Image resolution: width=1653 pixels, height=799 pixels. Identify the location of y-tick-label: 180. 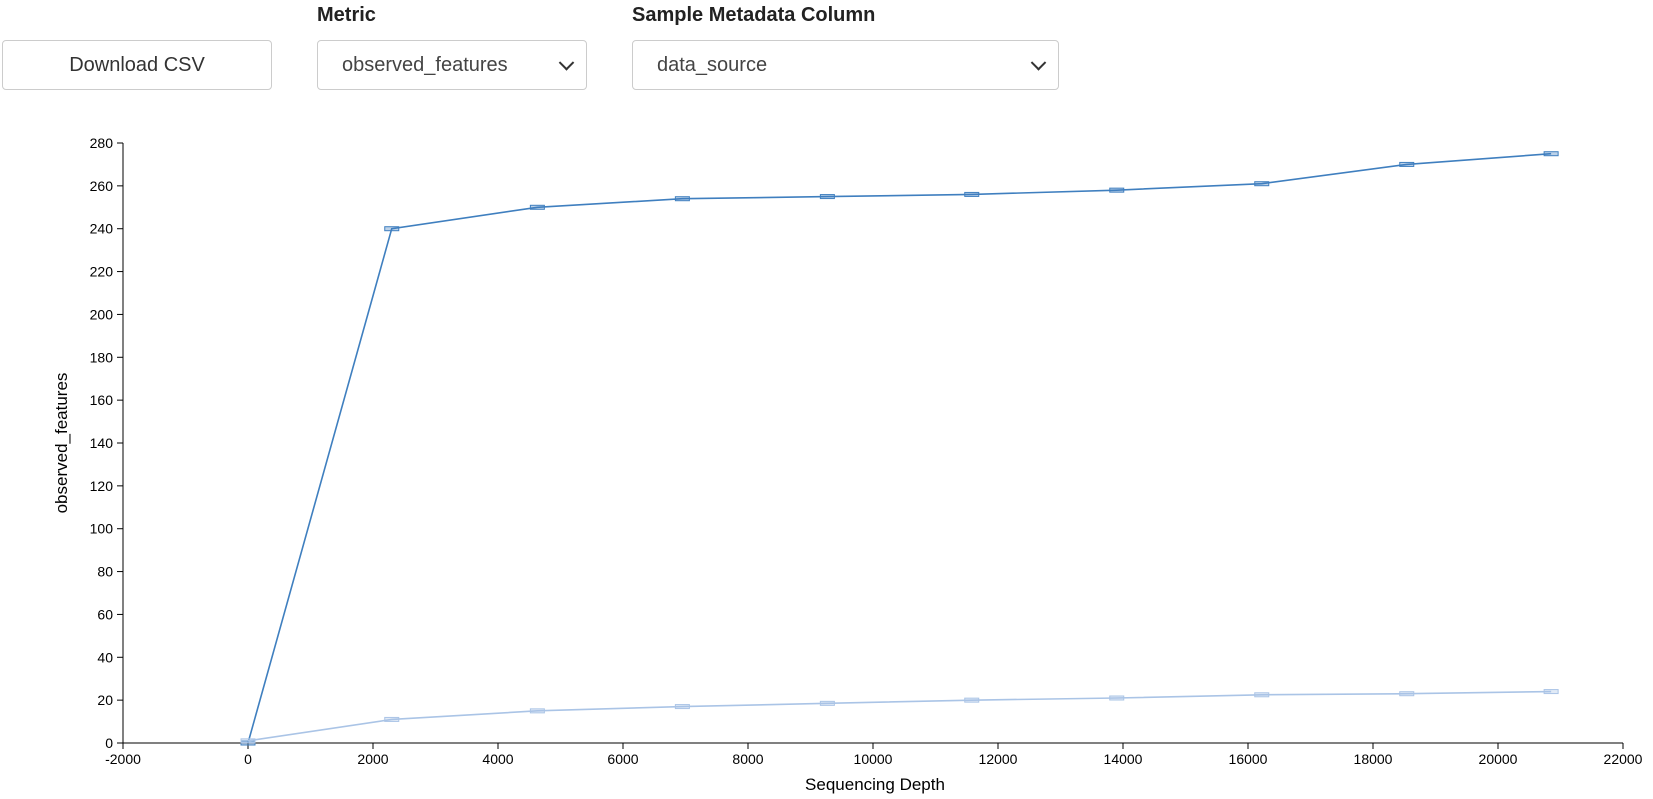
(102, 357).